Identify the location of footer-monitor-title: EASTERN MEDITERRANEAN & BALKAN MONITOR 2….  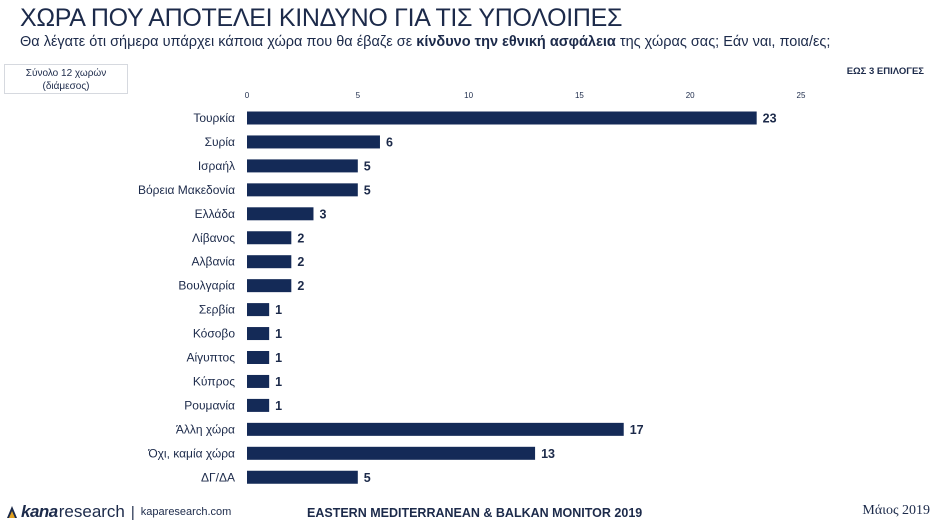
(475, 513).